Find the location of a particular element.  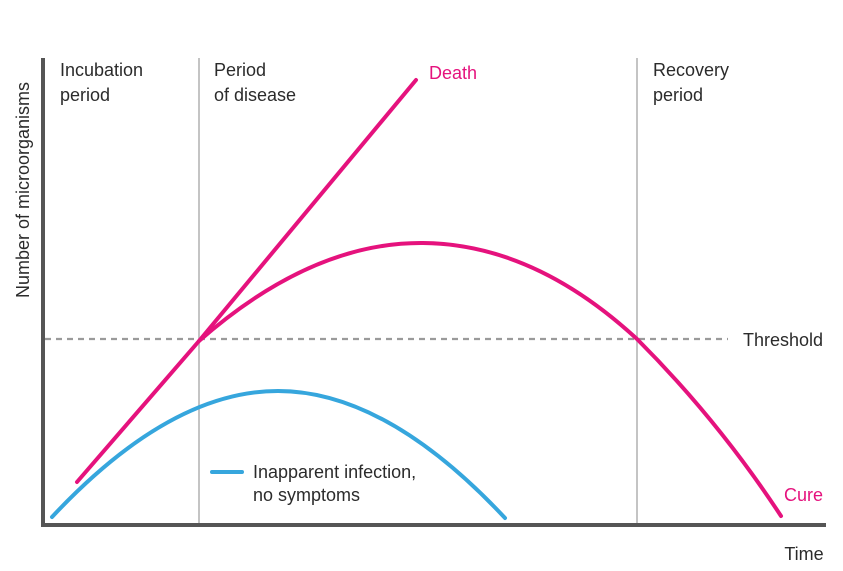

phase-label-disease-line2: of disease is located at coordinates (255, 95).